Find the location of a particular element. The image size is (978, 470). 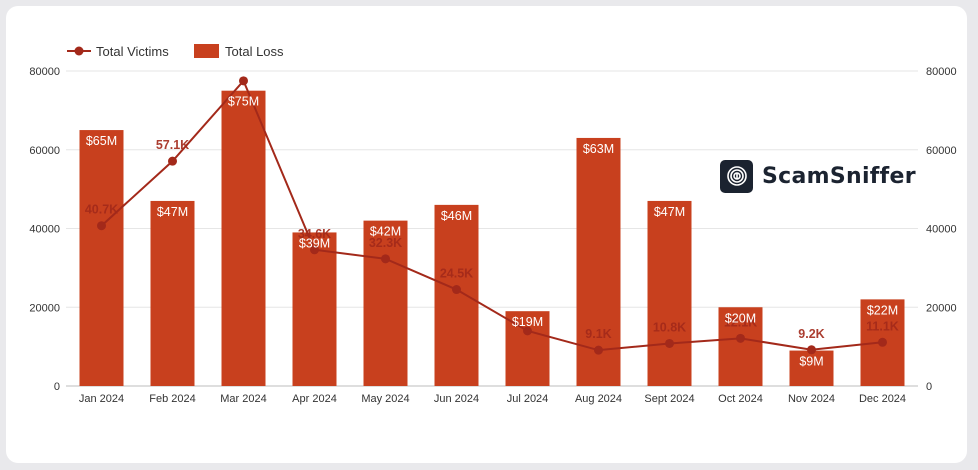

legend-bar-swatch is located at coordinates (206, 51).